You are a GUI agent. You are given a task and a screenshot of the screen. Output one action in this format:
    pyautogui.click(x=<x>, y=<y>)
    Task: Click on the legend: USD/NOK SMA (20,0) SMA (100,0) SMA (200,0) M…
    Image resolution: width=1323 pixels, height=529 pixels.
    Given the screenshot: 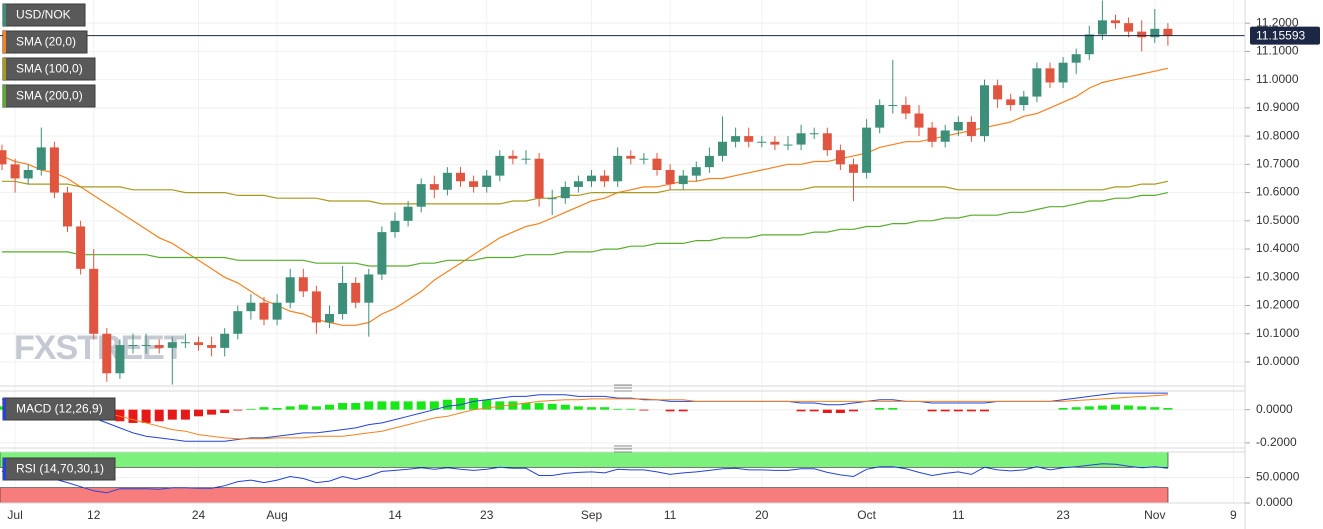 What is the action you would take?
    pyautogui.click(x=59, y=242)
    